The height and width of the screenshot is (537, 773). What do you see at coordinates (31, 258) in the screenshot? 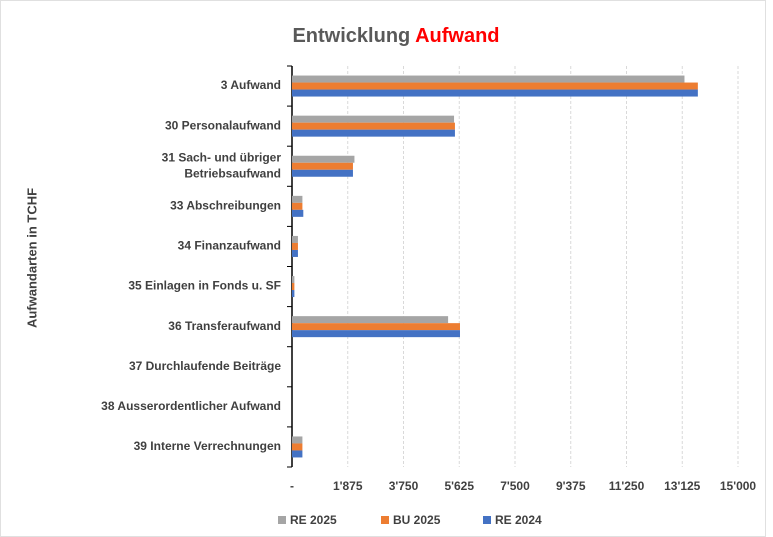
I see `y-axis-title: Aufwandarten in TCHF` at bounding box center [31, 258].